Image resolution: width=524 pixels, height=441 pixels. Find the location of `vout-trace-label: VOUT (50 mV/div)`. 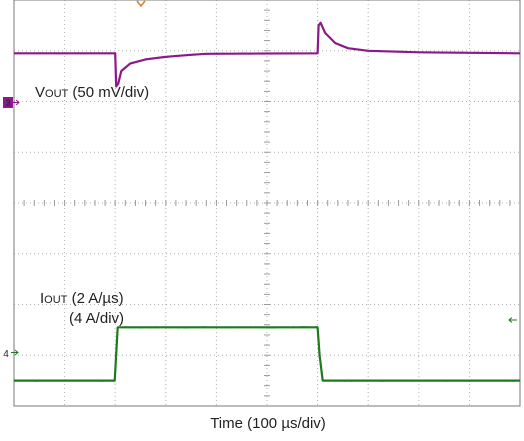

vout-trace-label: VOUT (50 mV/div) is located at coordinates (92, 92).